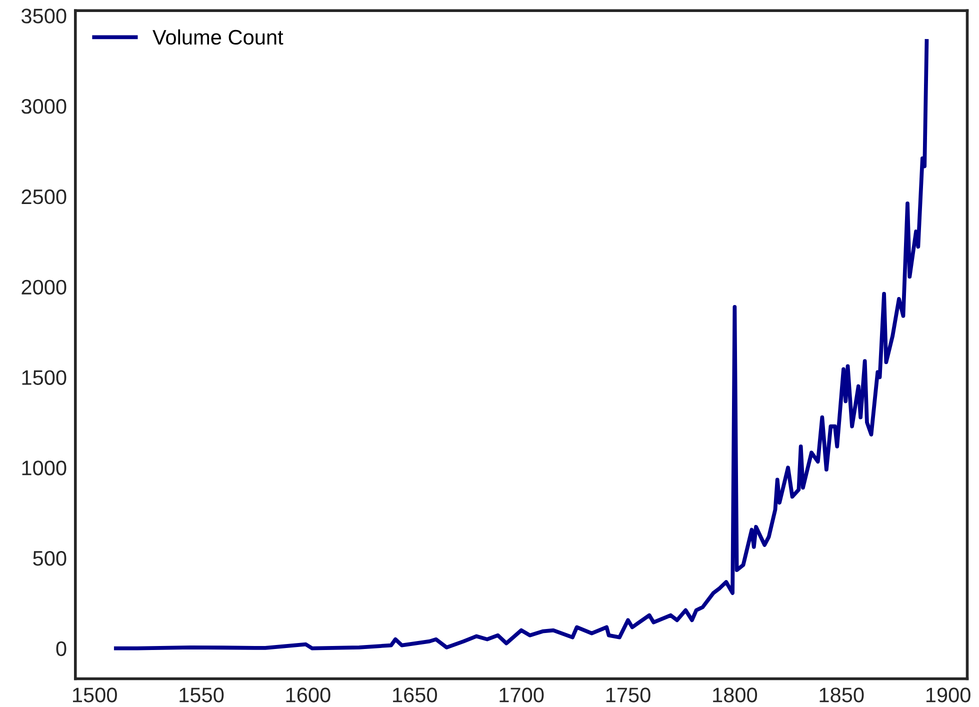  Describe the element at coordinates (948, 695) in the screenshot. I see `x-tick-label: 1900` at that location.